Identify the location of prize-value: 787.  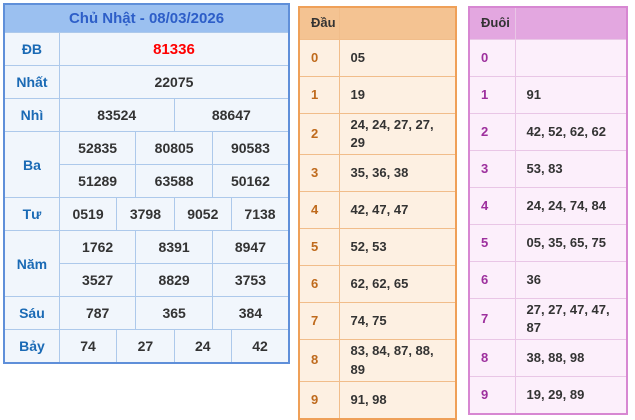
(97, 313).